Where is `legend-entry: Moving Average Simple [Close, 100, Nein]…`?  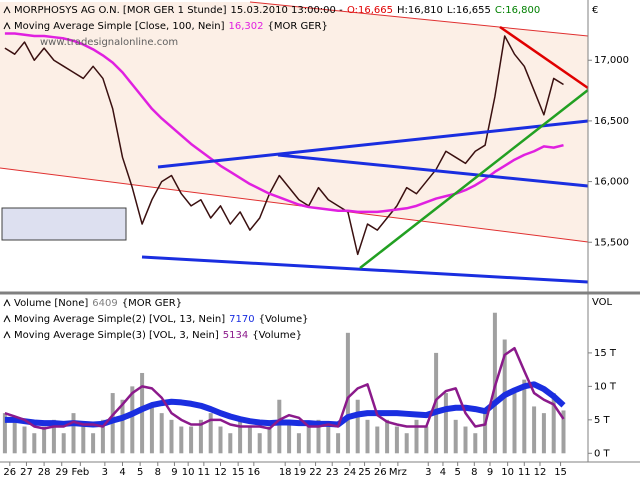
legend-entry: Moving Average Simple [Close, 100, Nein]… is located at coordinates (171, 26).